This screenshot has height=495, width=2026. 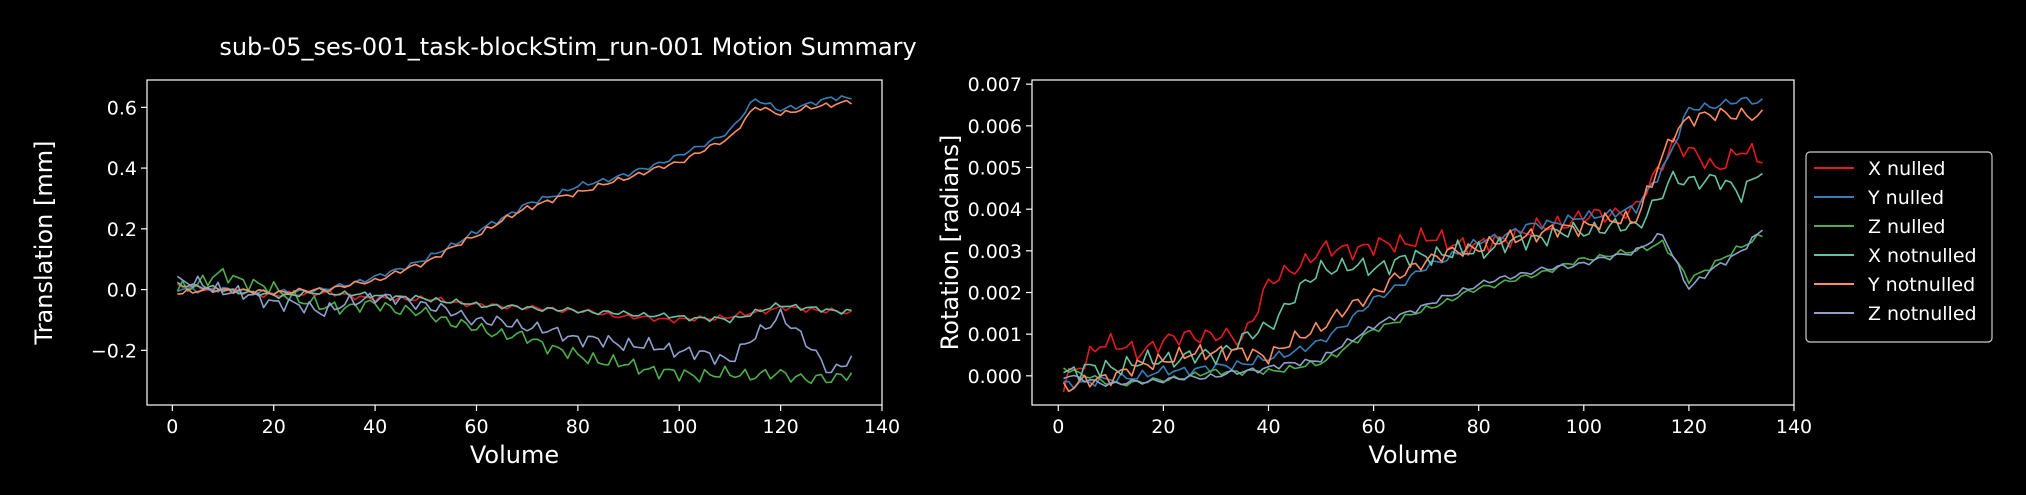 I want to click on legend-label: Z notnulled, so click(x=1922, y=314).